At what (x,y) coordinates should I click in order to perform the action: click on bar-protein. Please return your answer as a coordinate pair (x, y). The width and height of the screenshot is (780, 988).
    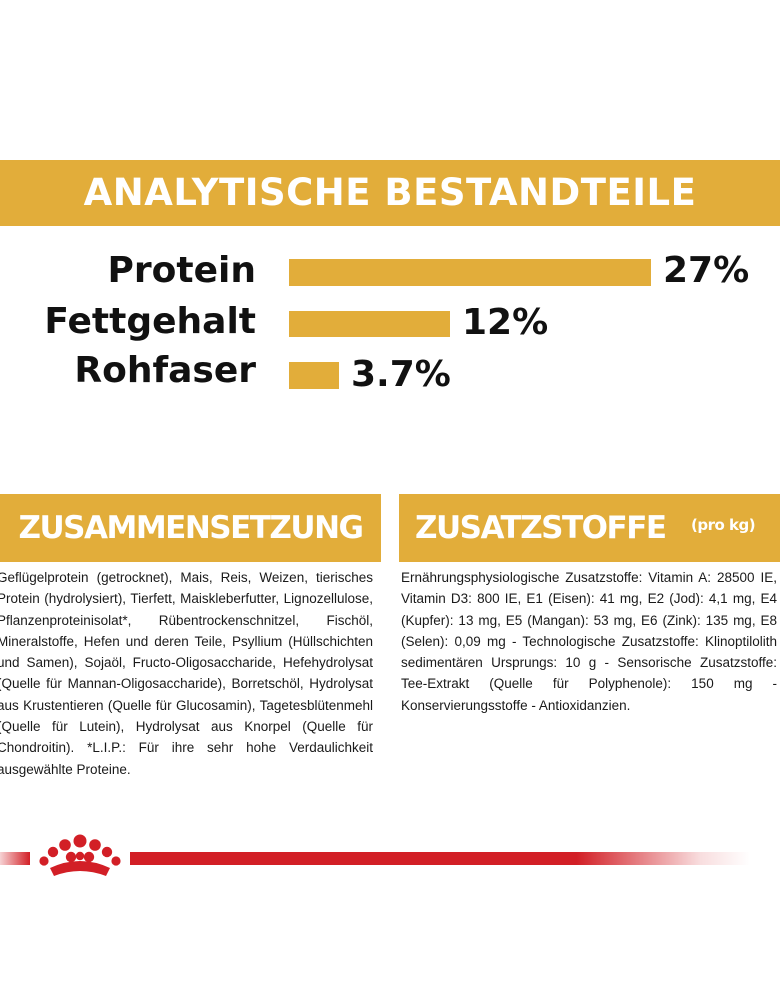
    Looking at the image, I should click on (470, 272).